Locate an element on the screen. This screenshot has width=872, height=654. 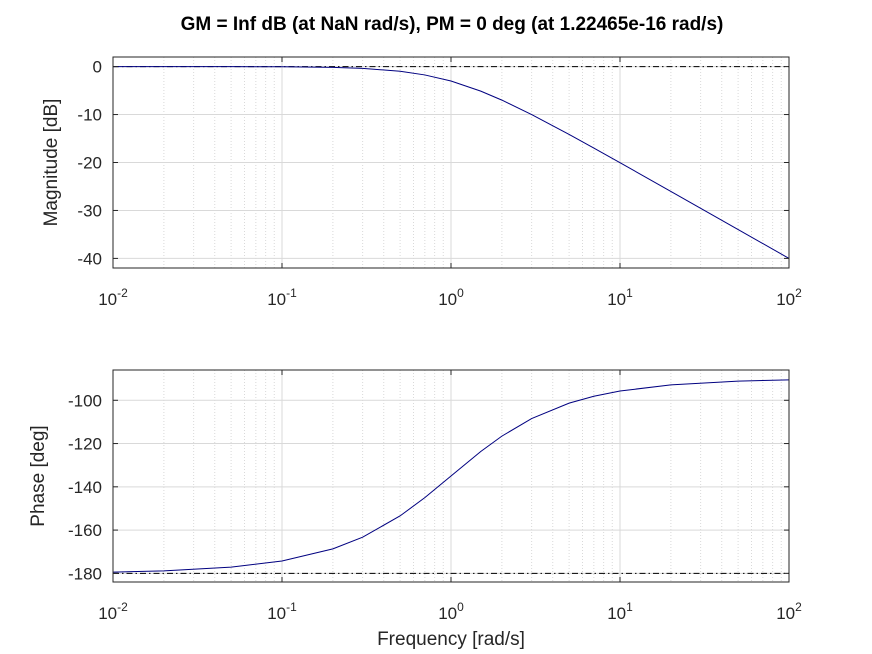
y-tick-label: -120 is located at coordinates (85, 444).